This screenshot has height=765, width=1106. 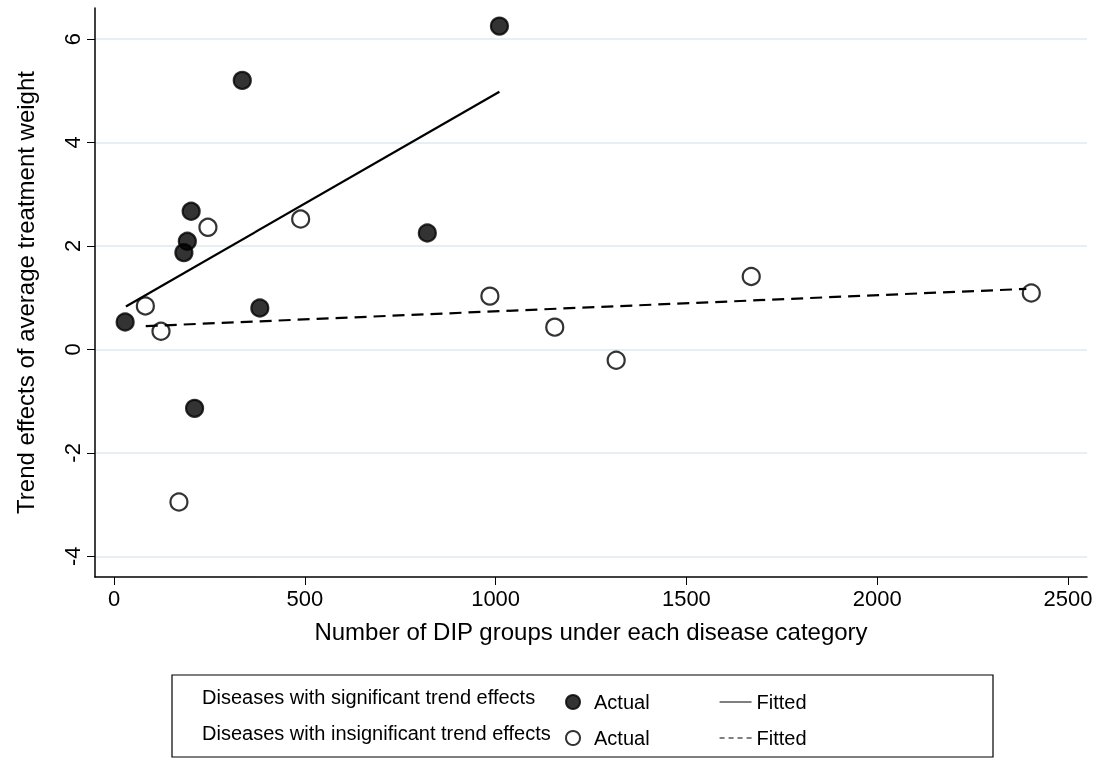 What do you see at coordinates (376, 733) in the screenshot?
I see `text: Diseases with insignificant trend effects` at bounding box center [376, 733].